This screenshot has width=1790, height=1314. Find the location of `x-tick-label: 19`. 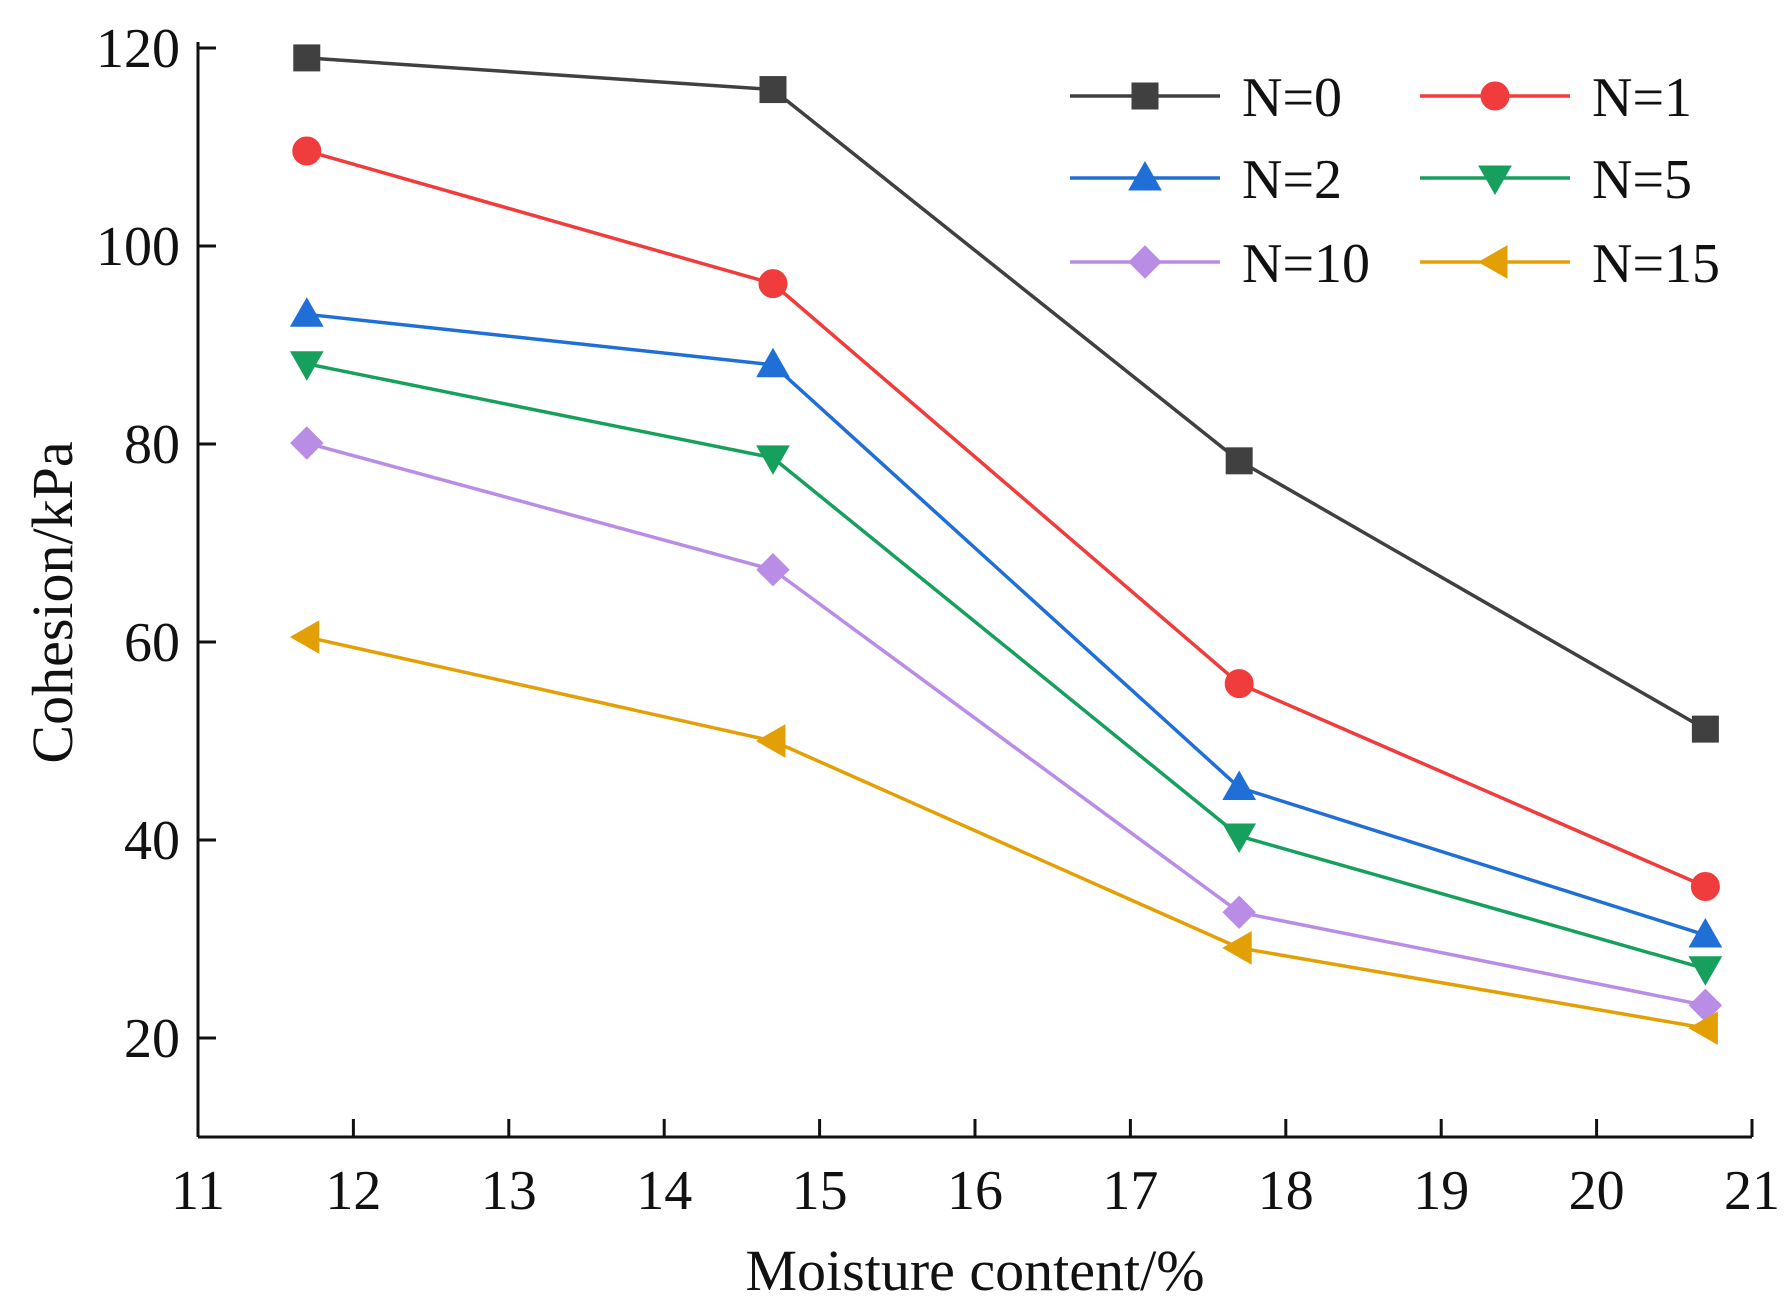

x-tick-label: 19 is located at coordinates (1441, 1191).